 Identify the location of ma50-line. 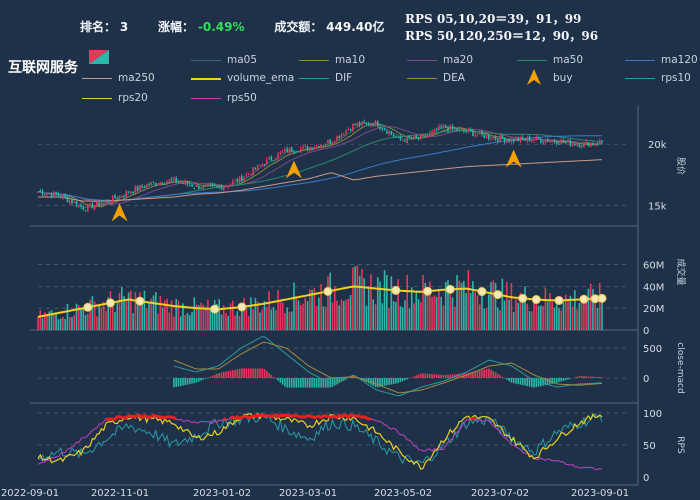
(320, 165).